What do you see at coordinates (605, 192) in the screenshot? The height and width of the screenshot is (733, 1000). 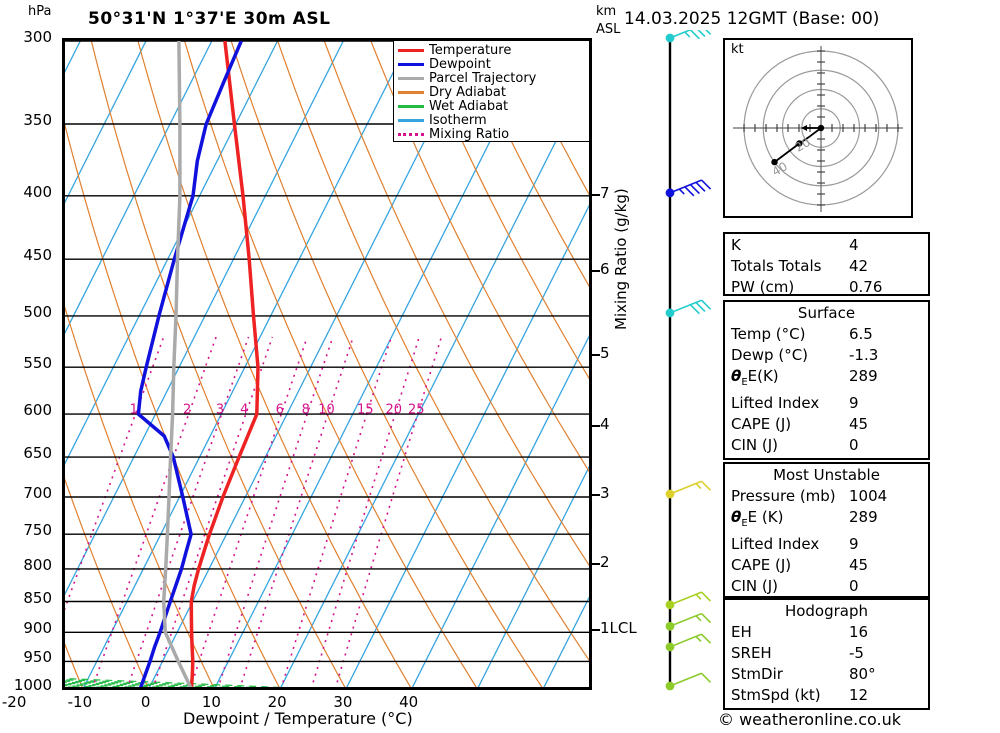 I see `height-tick-7km: 7` at bounding box center [605, 192].